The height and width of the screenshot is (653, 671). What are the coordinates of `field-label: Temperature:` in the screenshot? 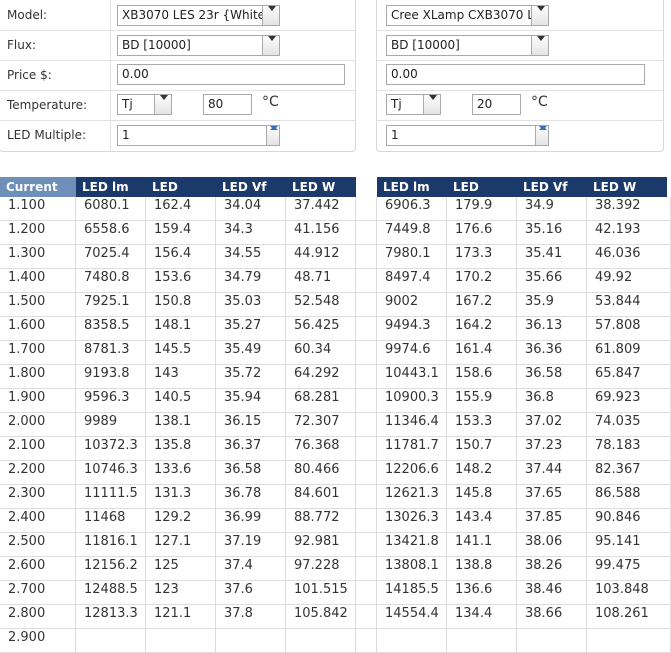 It's located at (47, 105).